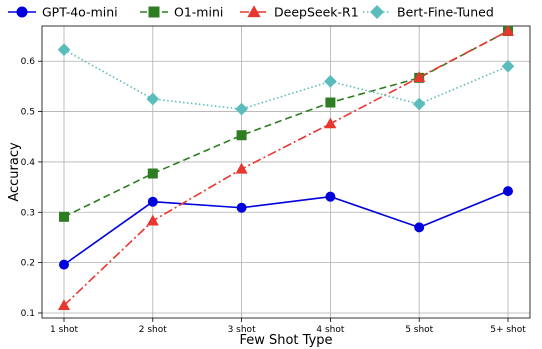  What do you see at coordinates (80, 12) in the screenshot?
I see `legend-label: GPT-4o-mini` at bounding box center [80, 12].